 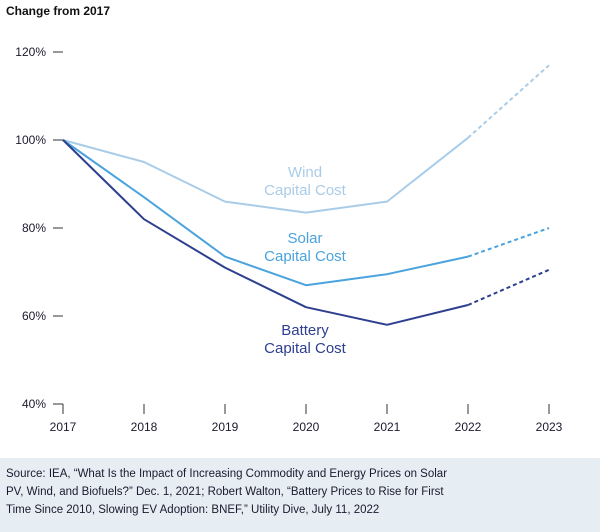 I want to click on x-tick-label: 2019, so click(x=225, y=427).